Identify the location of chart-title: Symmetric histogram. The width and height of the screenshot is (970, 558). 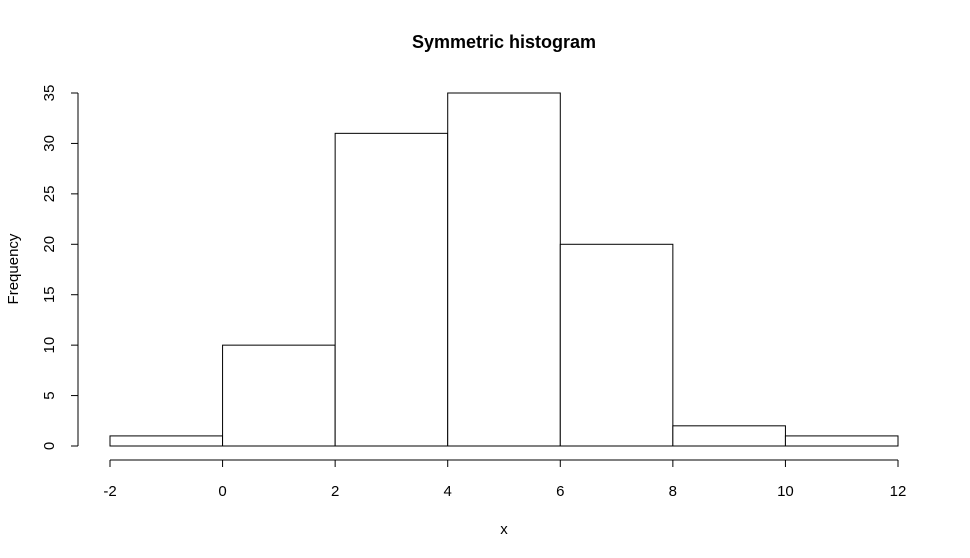
(504, 42).